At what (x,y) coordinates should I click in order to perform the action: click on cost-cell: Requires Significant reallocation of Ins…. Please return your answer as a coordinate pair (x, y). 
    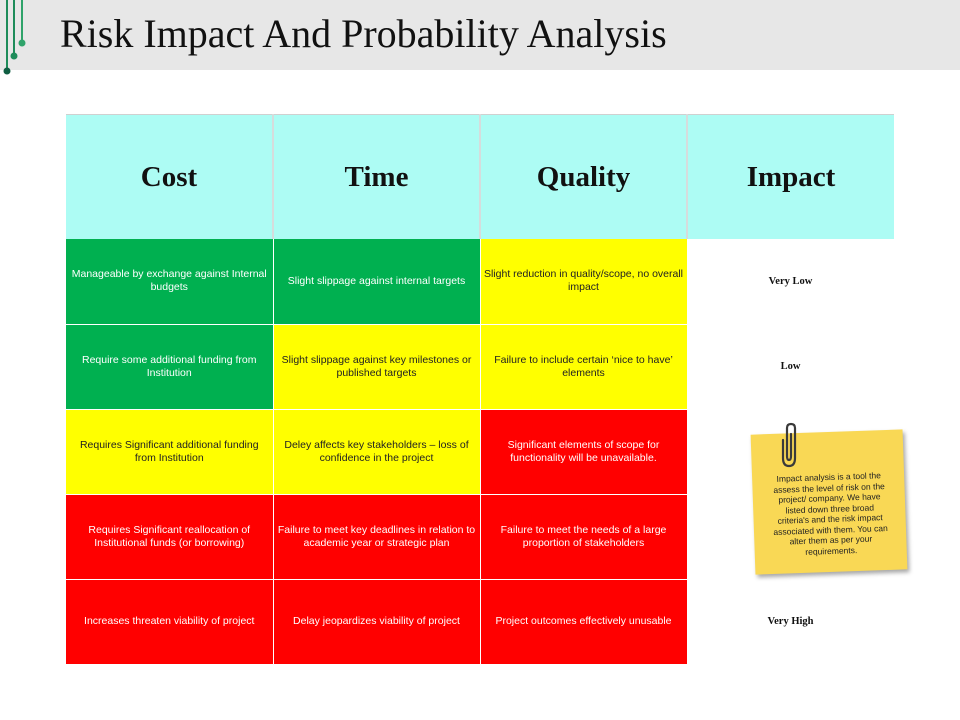
    Looking at the image, I should click on (170, 537).